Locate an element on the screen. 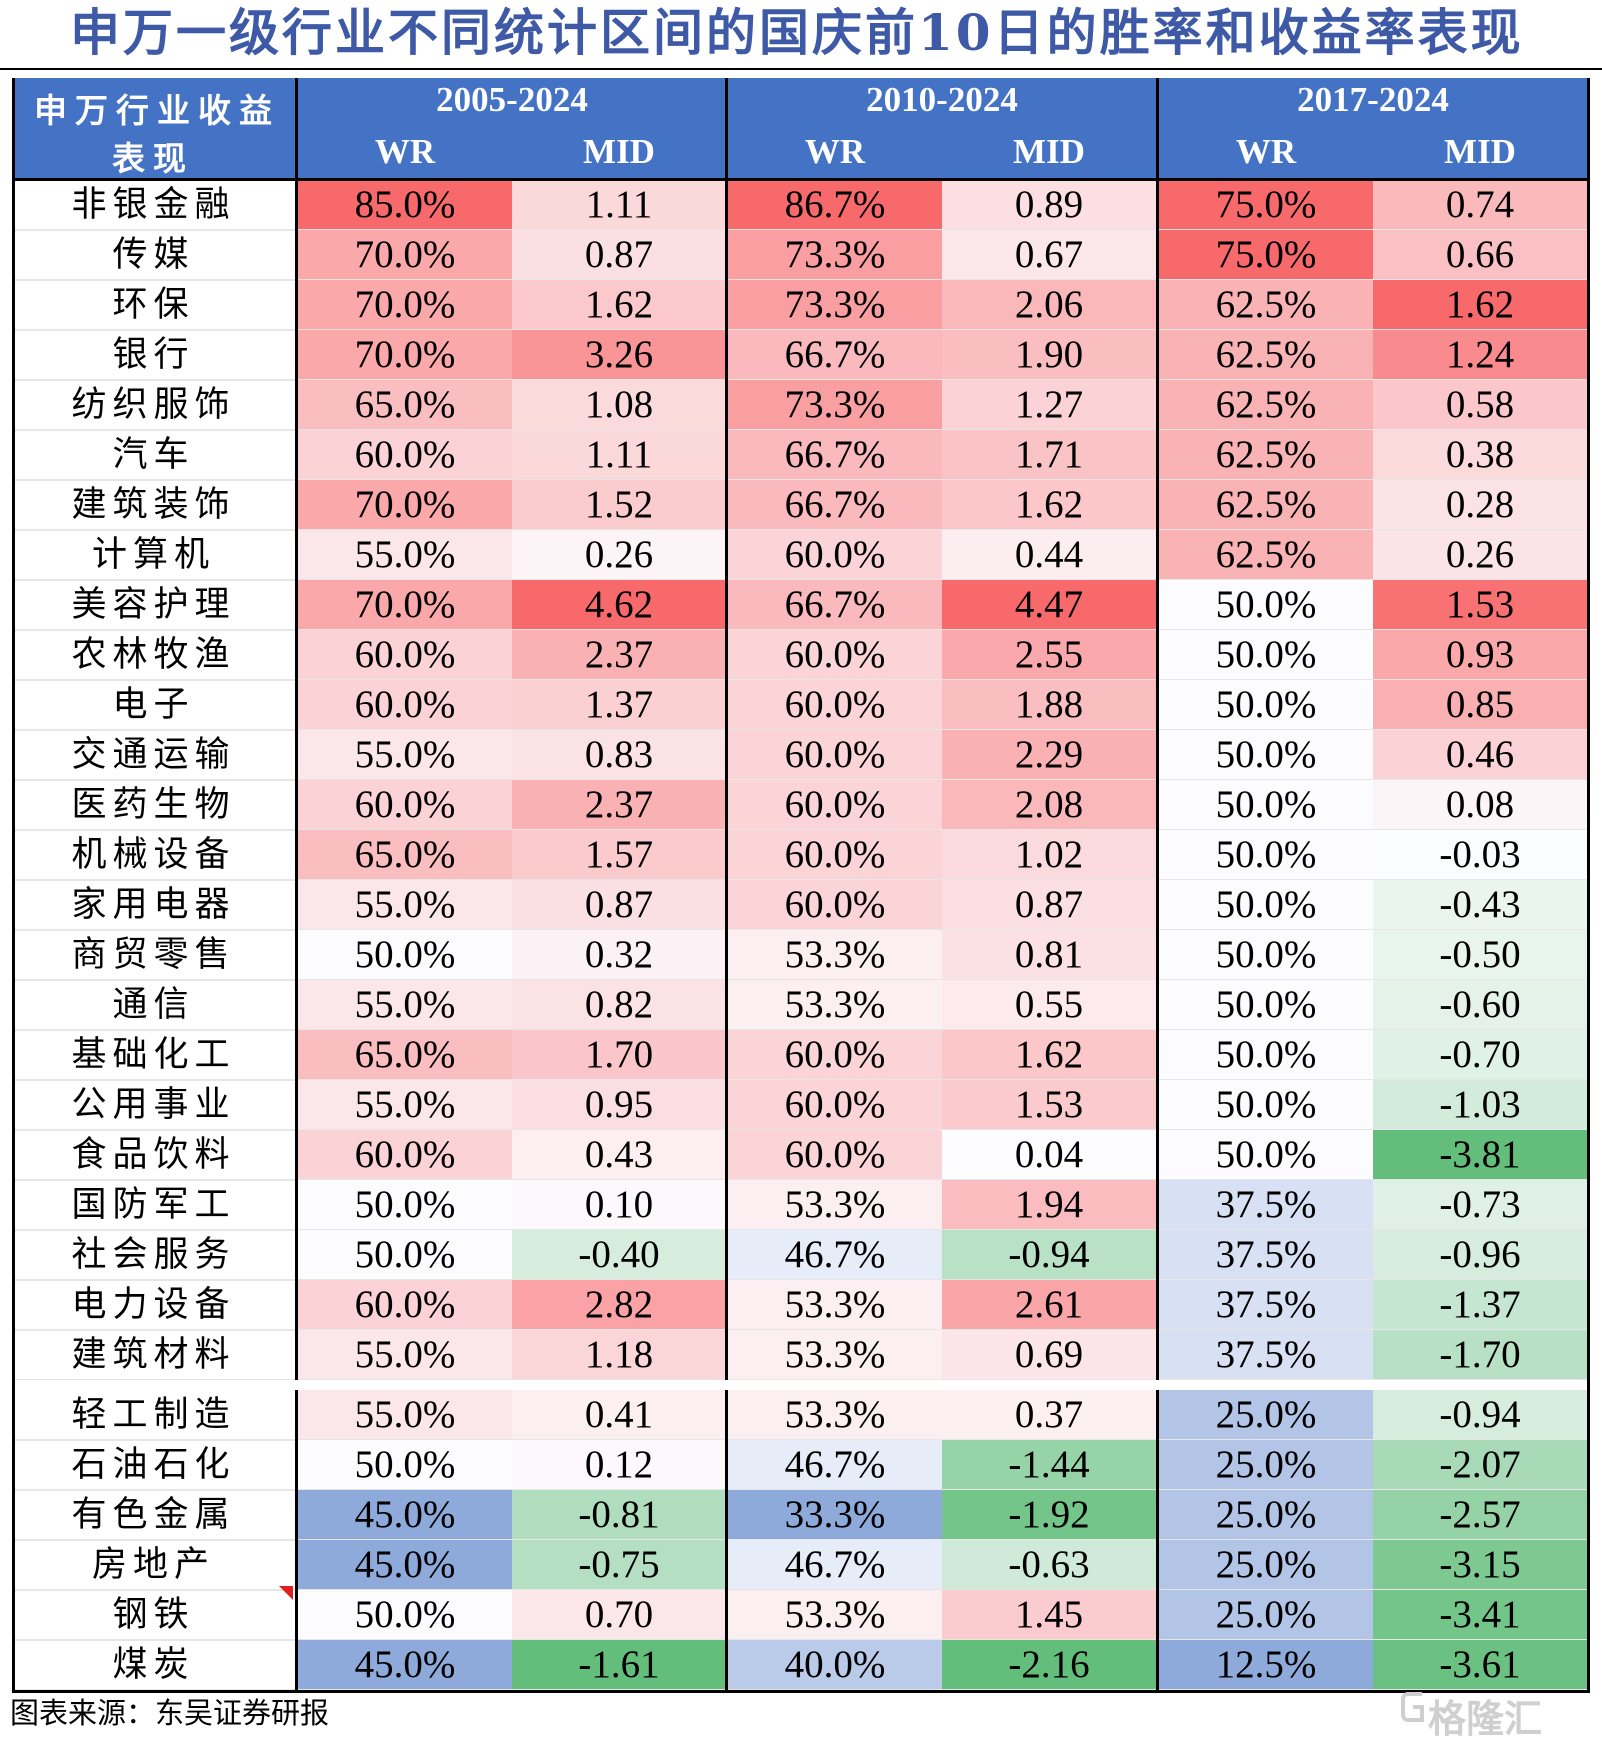 The image size is (1602, 1743). mid-cell: 2.06 is located at coordinates (1049, 305).